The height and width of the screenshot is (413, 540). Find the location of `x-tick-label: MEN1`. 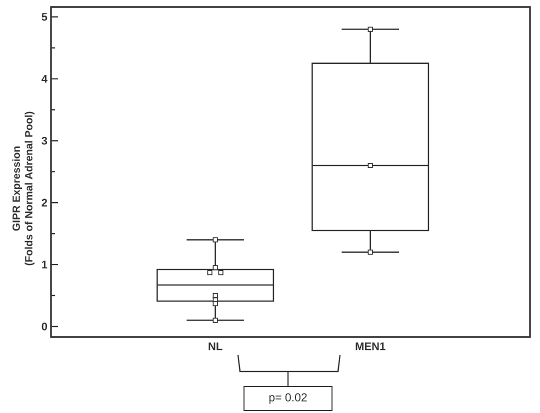

x-tick-label: MEN1 is located at coordinates (371, 346).